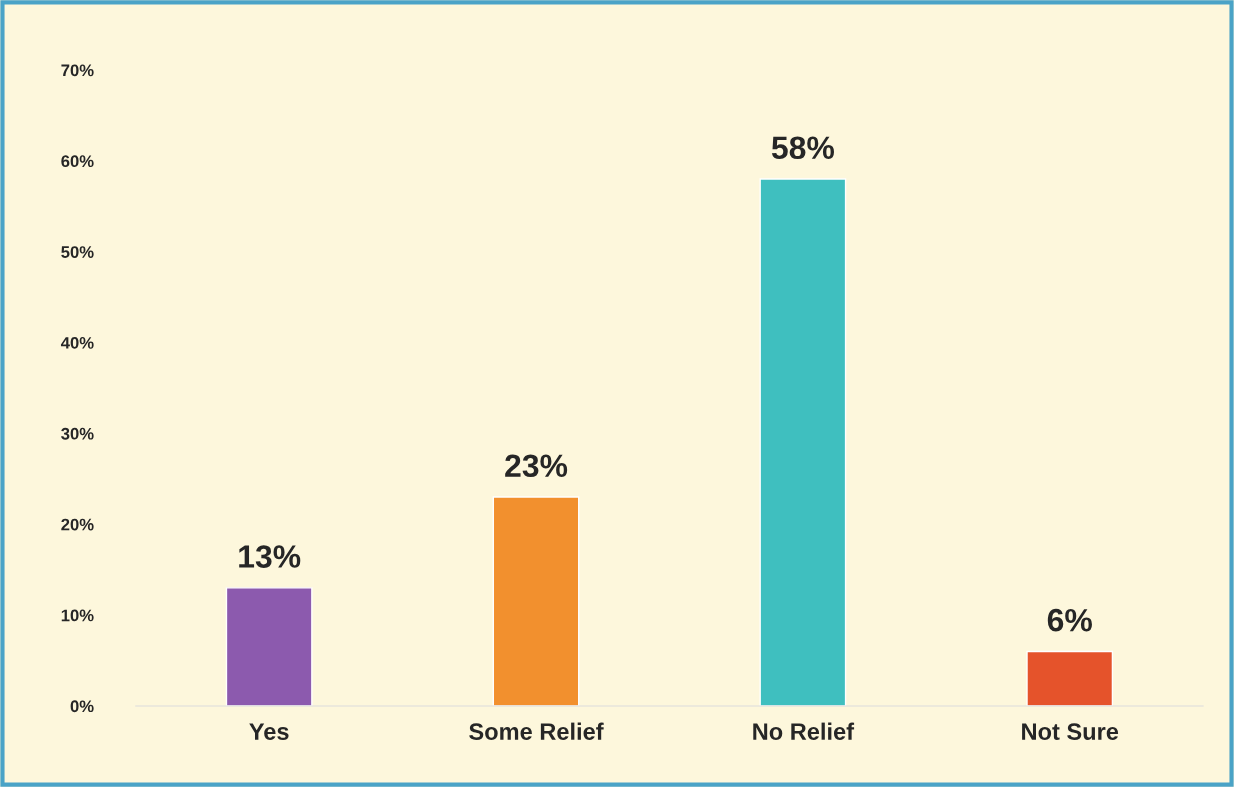 The height and width of the screenshot is (787, 1234). What do you see at coordinates (77, 252) in the screenshot?
I see `y-tick-label: 50%` at bounding box center [77, 252].